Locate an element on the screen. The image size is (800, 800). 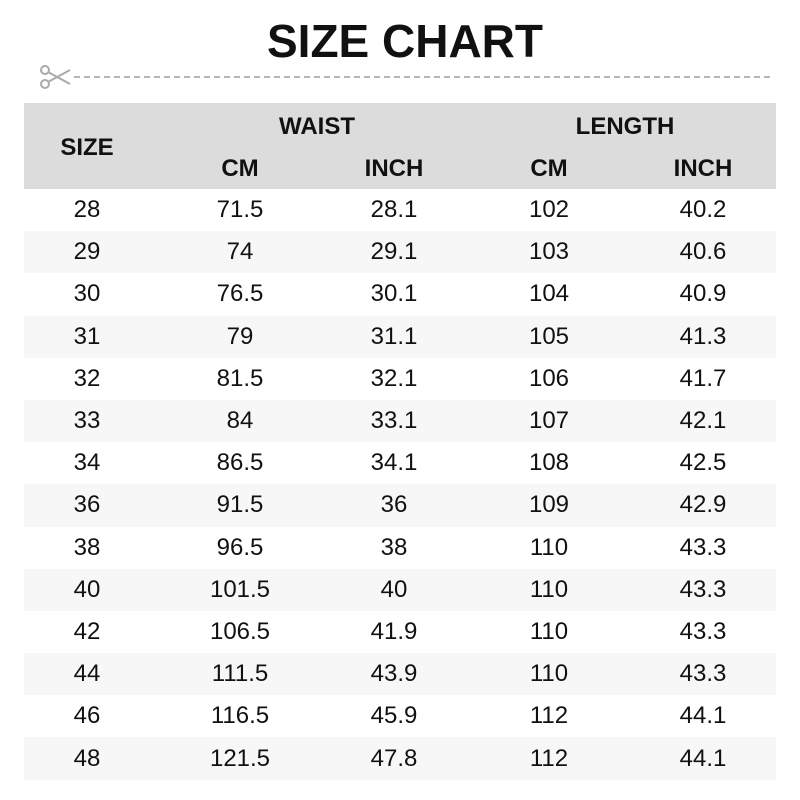
cell-length-inch: 40.9 is located at coordinates (703, 294).